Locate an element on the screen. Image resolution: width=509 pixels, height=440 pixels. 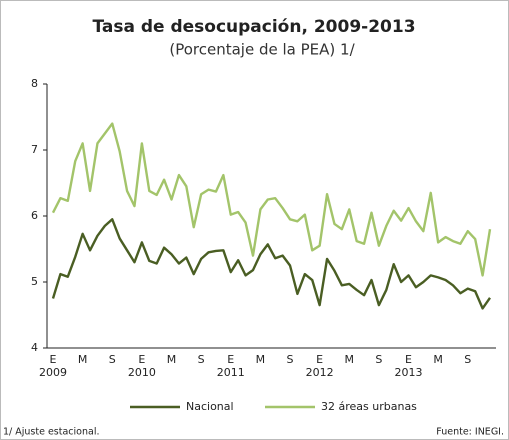
x-year-label: 2013 is located at coordinates (409, 372).